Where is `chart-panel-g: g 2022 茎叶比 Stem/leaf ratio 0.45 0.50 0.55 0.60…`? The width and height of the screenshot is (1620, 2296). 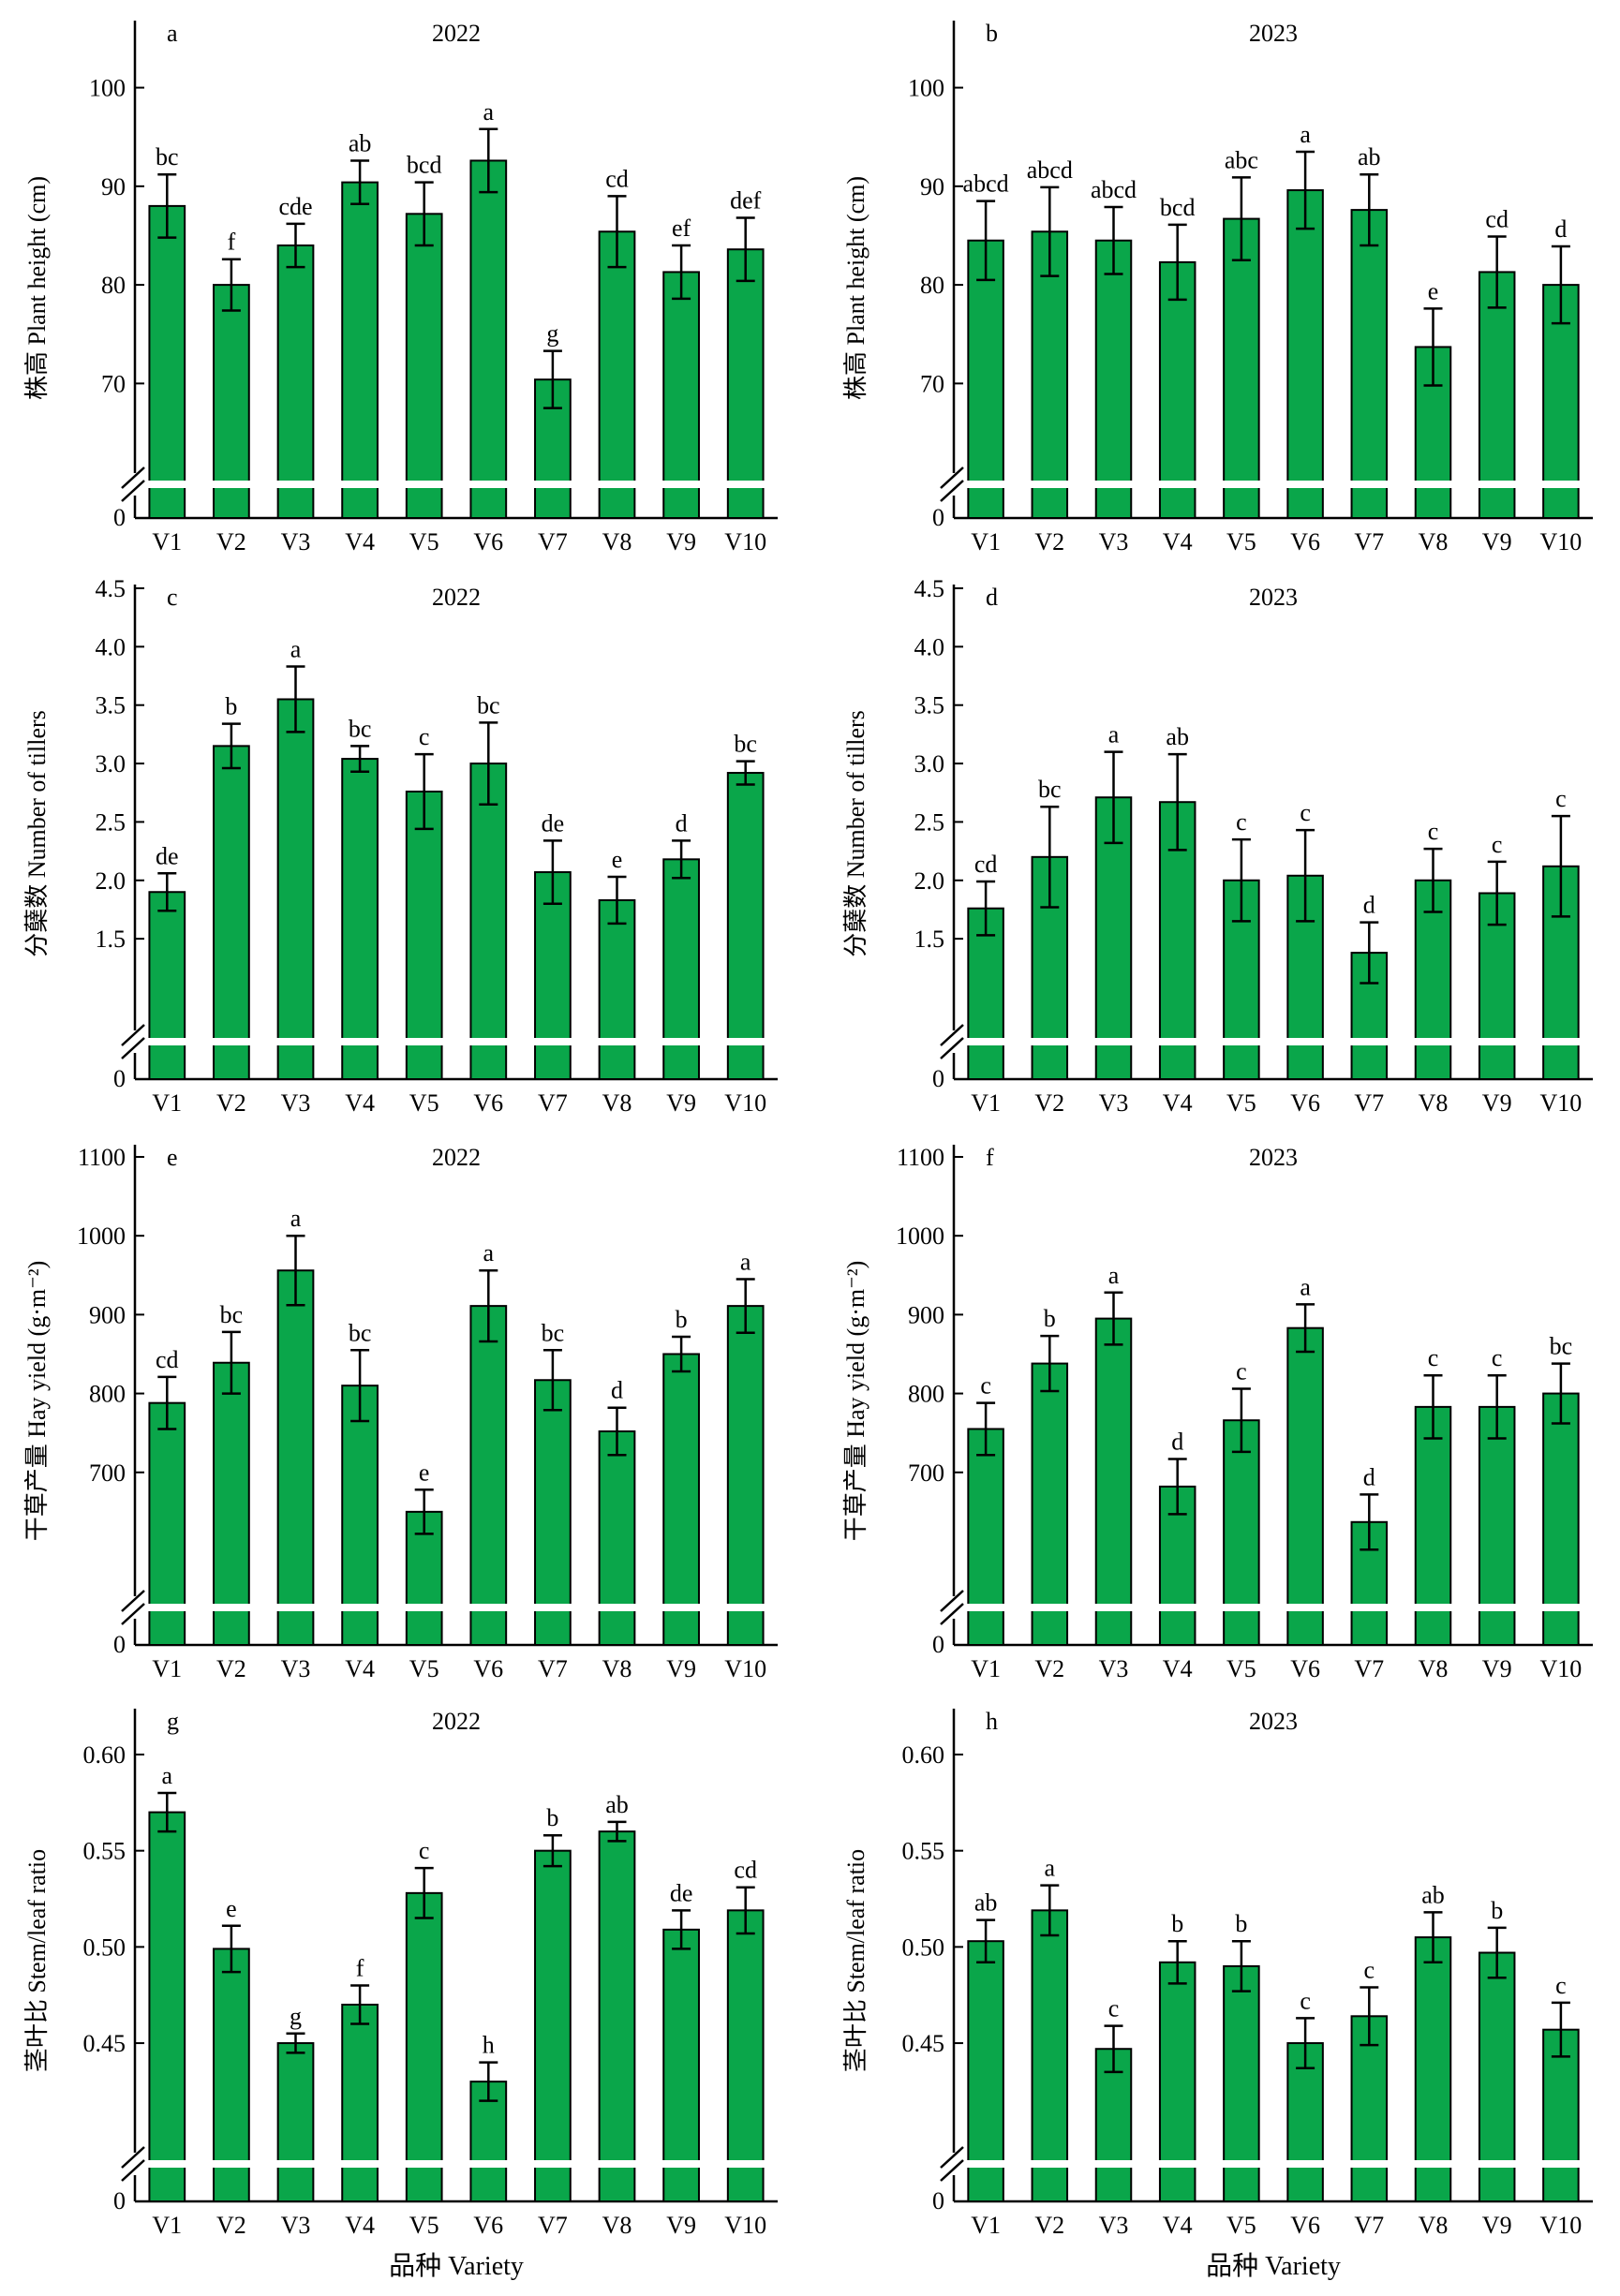
chart-panel-g: g 2022 茎叶比 Stem/leaf ratio 0.45 0.50 0.55 0.60… is located at coordinates (401, 1994).